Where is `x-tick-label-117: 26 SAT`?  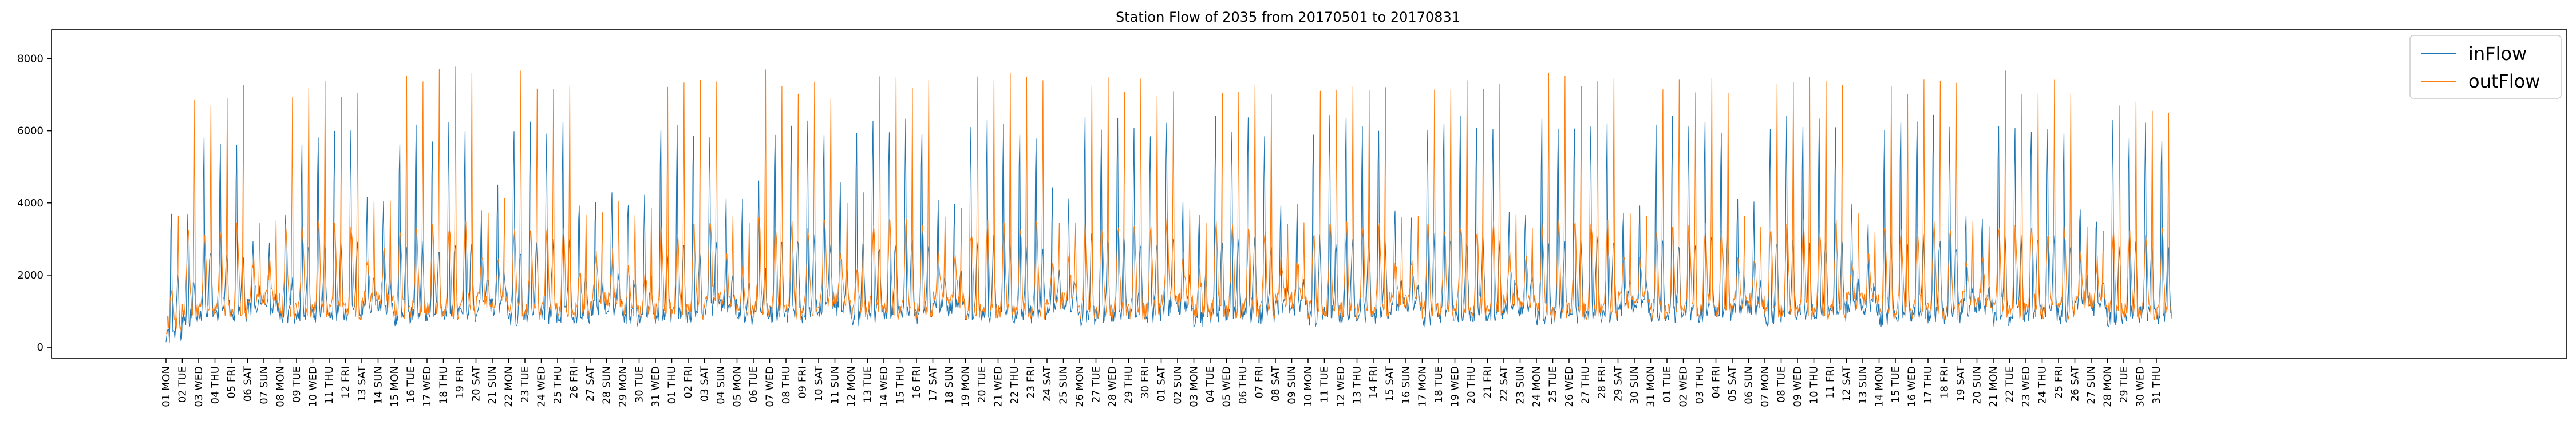 x-tick-label-117: 26 SAT is located at coordinates (2075, 384).